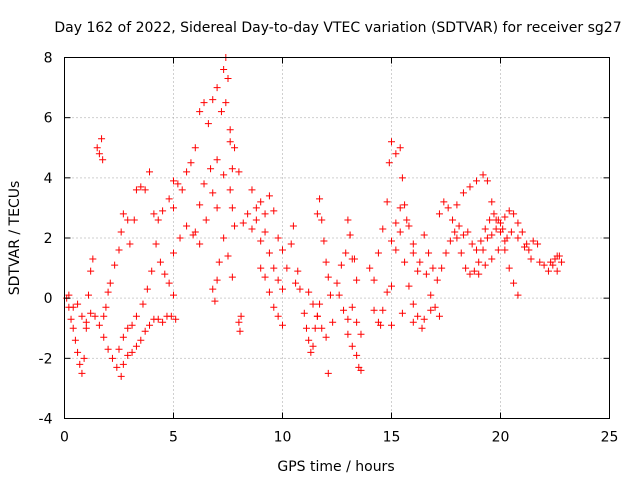 The height and width of the screenshot is (480, 640). I want to click on x-tick-label: 0, so click(64, 438).